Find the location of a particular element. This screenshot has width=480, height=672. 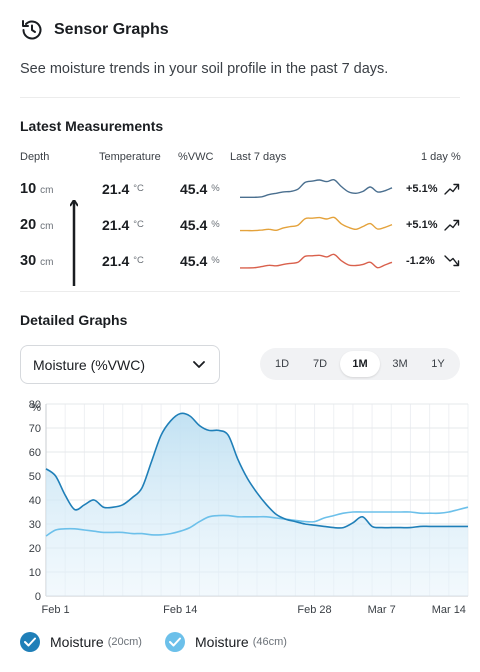

x-tick-label: Mar 7 is located at coordinates (382, 610).